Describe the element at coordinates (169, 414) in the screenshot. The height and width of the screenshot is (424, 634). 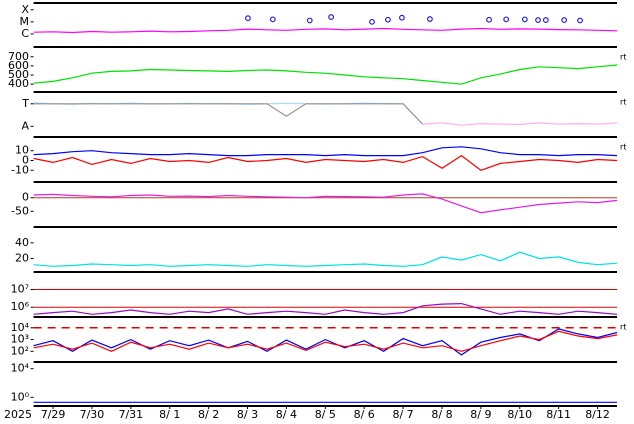
I see `x-tick-label: 8/ 1` at that location.